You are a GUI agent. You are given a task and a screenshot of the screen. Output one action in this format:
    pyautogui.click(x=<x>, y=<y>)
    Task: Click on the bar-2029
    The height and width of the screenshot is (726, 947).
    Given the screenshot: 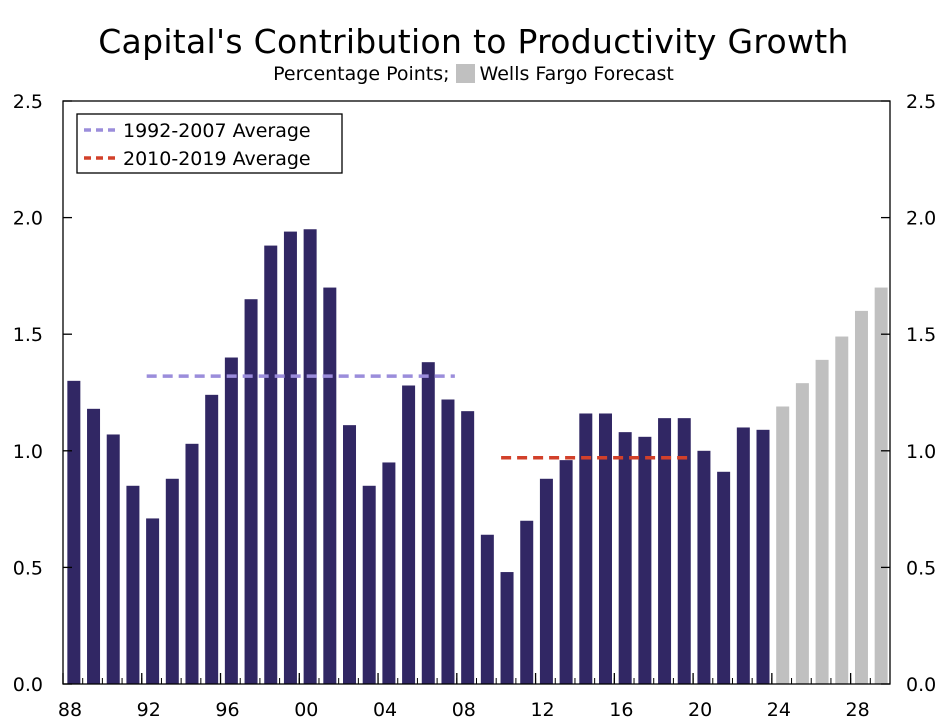 What is the action you would take?
    pyautogui.click(x=881, y=485)
    